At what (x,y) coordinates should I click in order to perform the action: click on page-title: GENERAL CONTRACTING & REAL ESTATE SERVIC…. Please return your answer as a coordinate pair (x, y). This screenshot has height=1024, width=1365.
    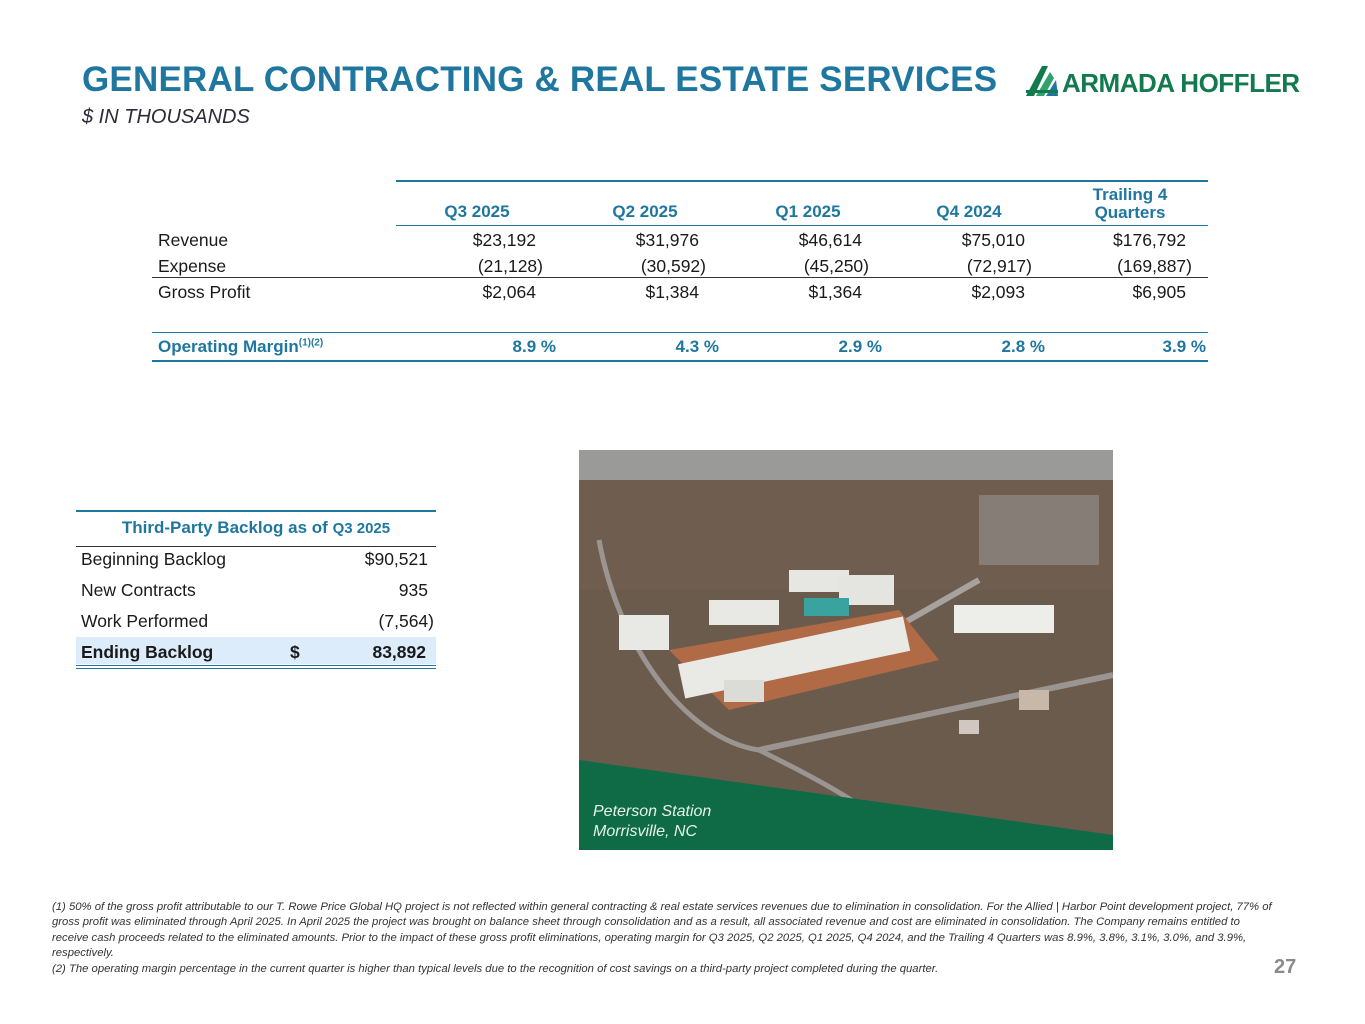
    Looking at the image, I should click on (540, 79).